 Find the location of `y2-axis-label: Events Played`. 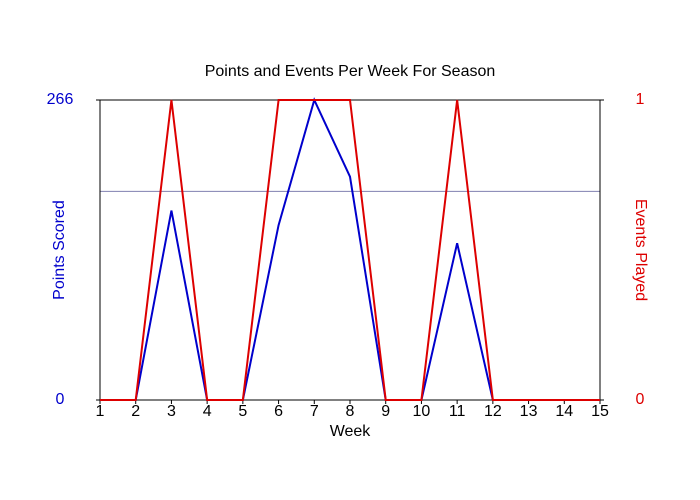

y2-axis-label: Events Played is located at coordinates (640, 250).